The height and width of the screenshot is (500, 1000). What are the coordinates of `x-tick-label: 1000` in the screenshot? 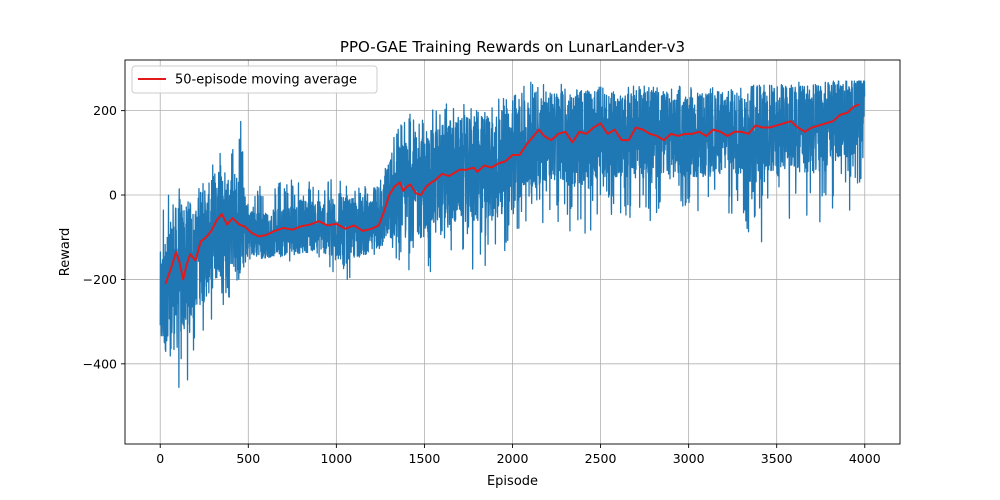 It's located at (336, 458).